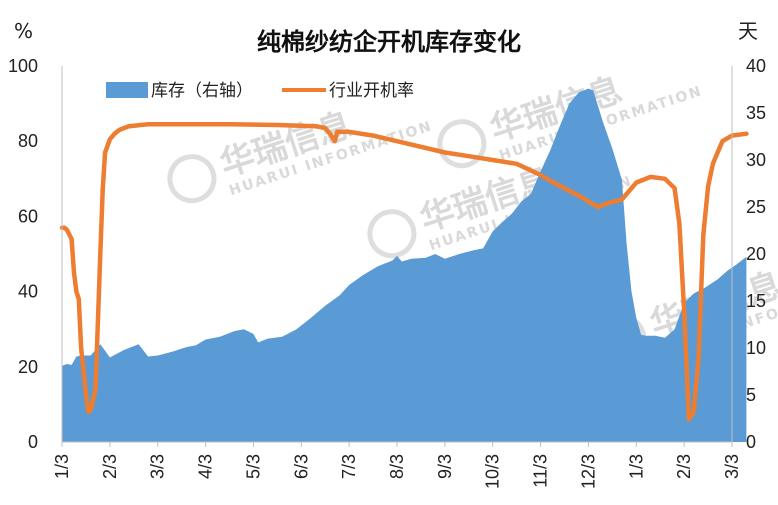 The image size is (778, 505). What do you see at coordinates (202, 91) in the screenshot?
I see `legend-label-inventory: 库存（右轴）` at bounding box center [202, 91].